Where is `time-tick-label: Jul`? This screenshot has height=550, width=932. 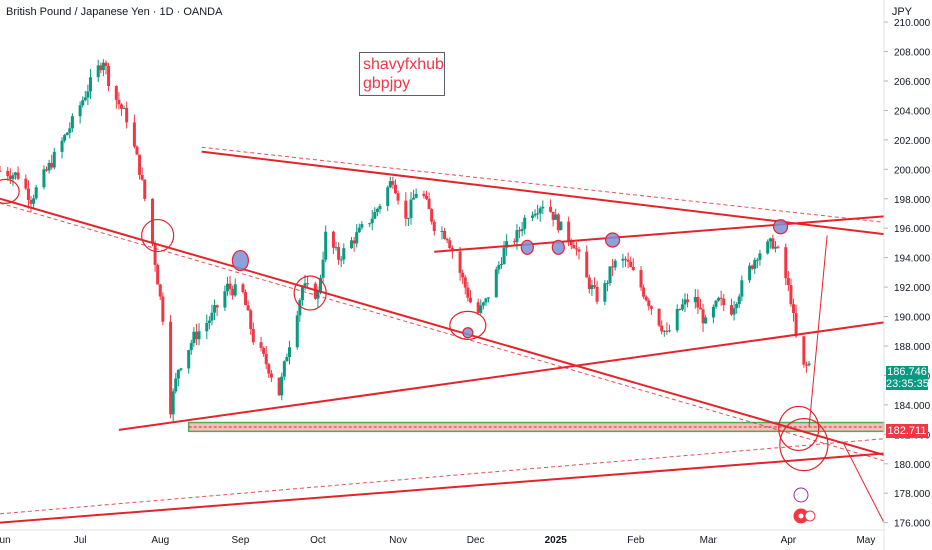
time-tick-label: Jul is located at coordinates (80, 540).